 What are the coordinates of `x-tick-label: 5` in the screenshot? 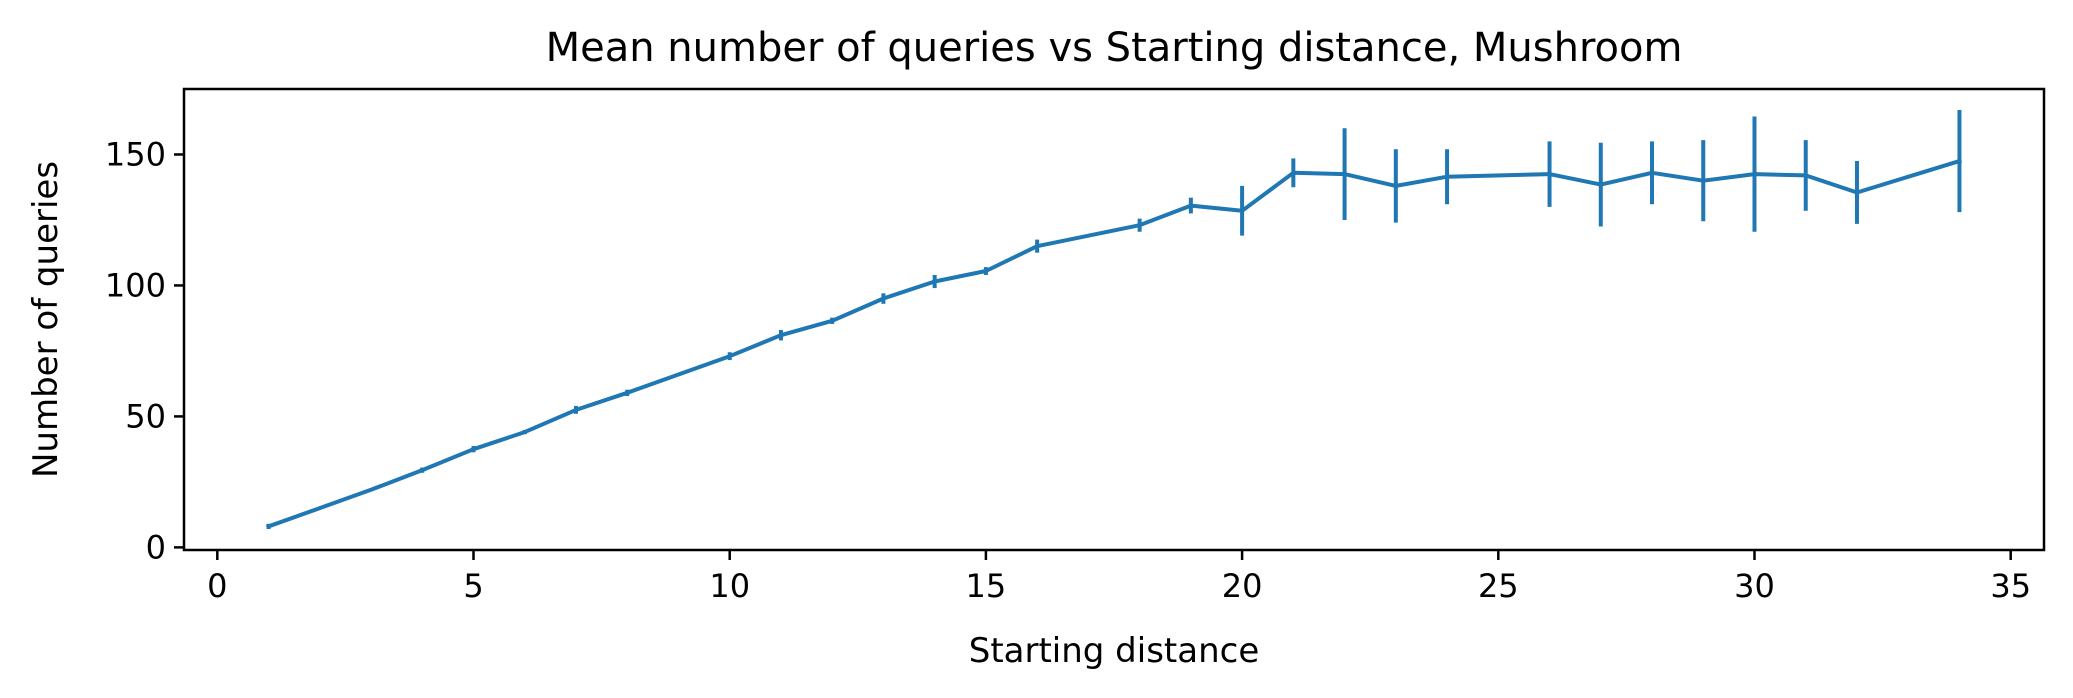 It's located at (473, 586).